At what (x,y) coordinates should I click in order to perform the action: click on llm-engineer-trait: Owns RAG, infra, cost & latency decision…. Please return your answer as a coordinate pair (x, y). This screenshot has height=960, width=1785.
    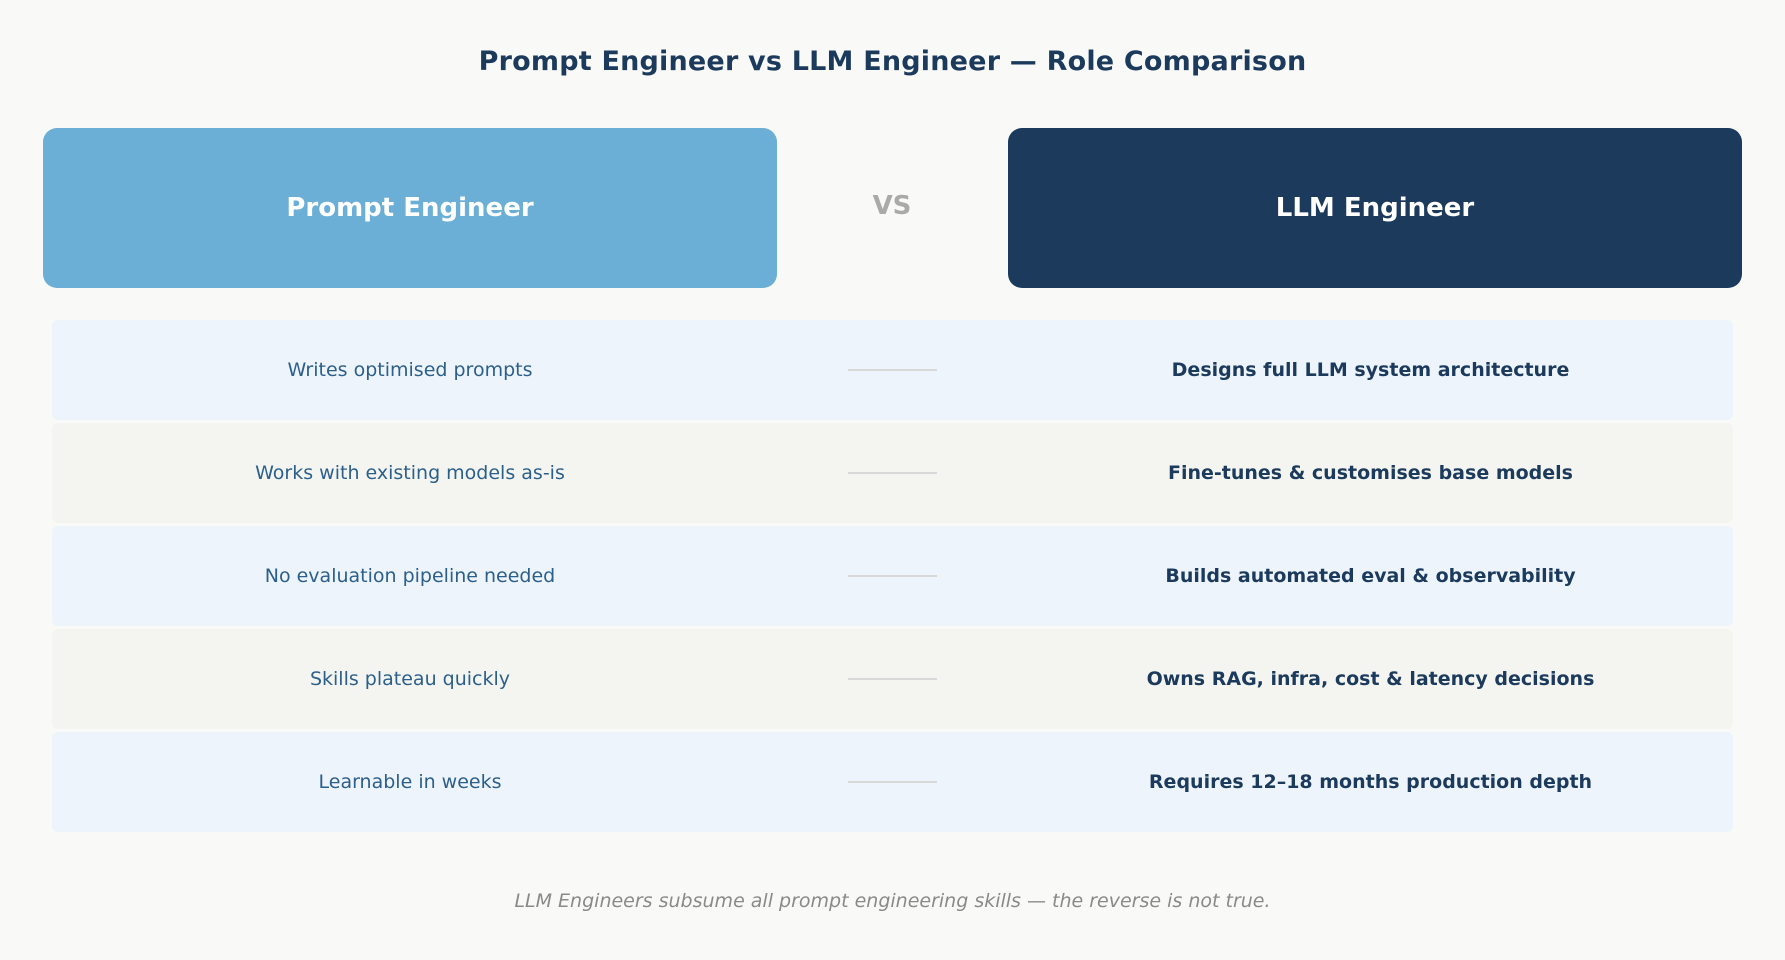
    Looking at the image, I should click on (1370, 679).